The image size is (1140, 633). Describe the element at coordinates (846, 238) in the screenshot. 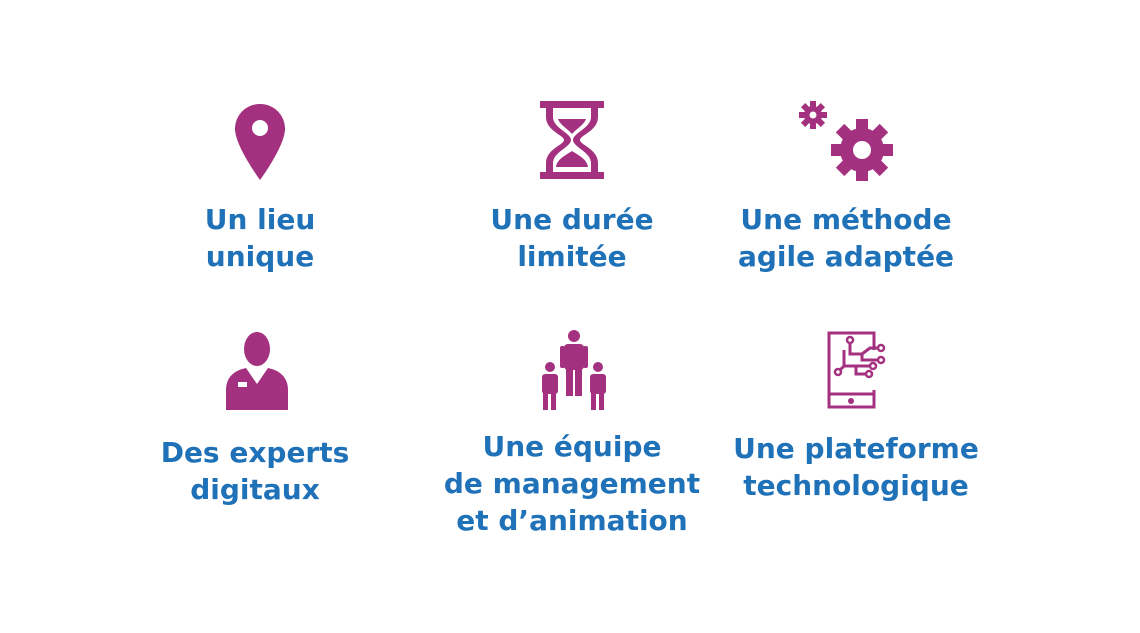

I see `feature-label: Une méthode agile adaptée` at that location.